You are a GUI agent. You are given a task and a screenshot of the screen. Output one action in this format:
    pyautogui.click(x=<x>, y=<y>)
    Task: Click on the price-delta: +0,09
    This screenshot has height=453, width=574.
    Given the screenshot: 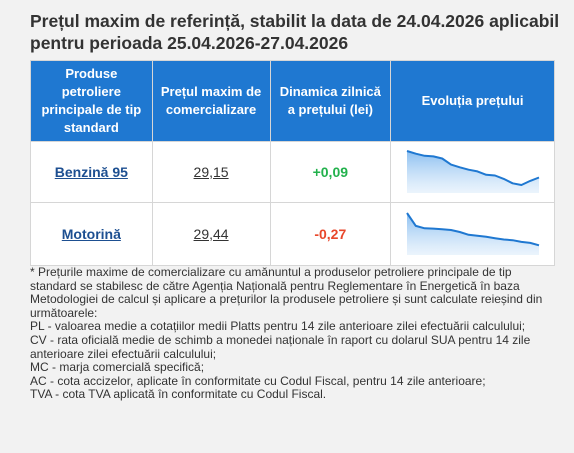 What is the action you would take?
    pyautogui.click(x=330, y=172)
    